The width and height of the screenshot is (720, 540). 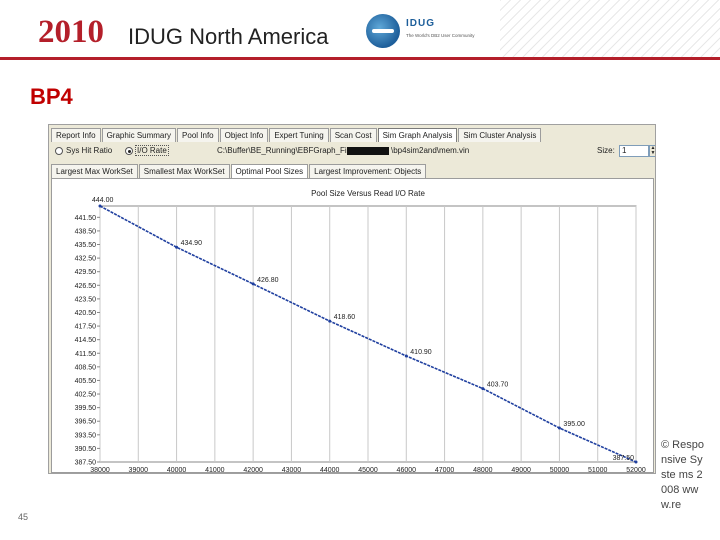 What do you see at coordinates (86, 313) in the screenshot?
I see `y-tick-label: 420.50` at bounding box center [86, 313].